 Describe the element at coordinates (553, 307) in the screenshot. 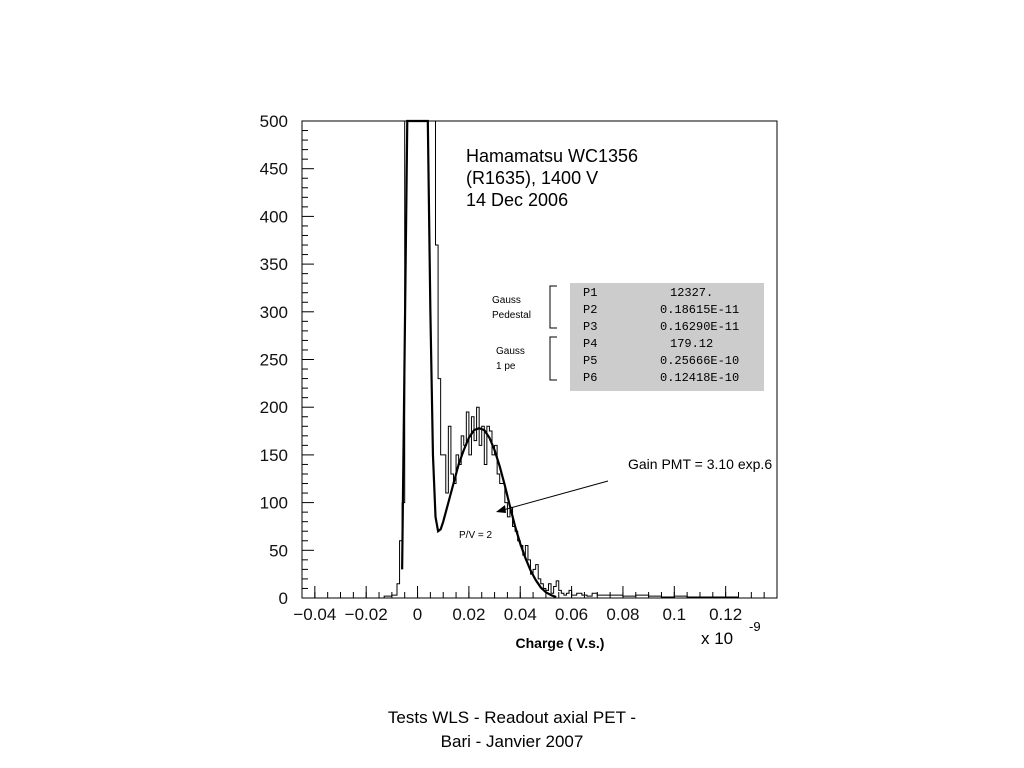

I see `pedestal-bracket` at that location.